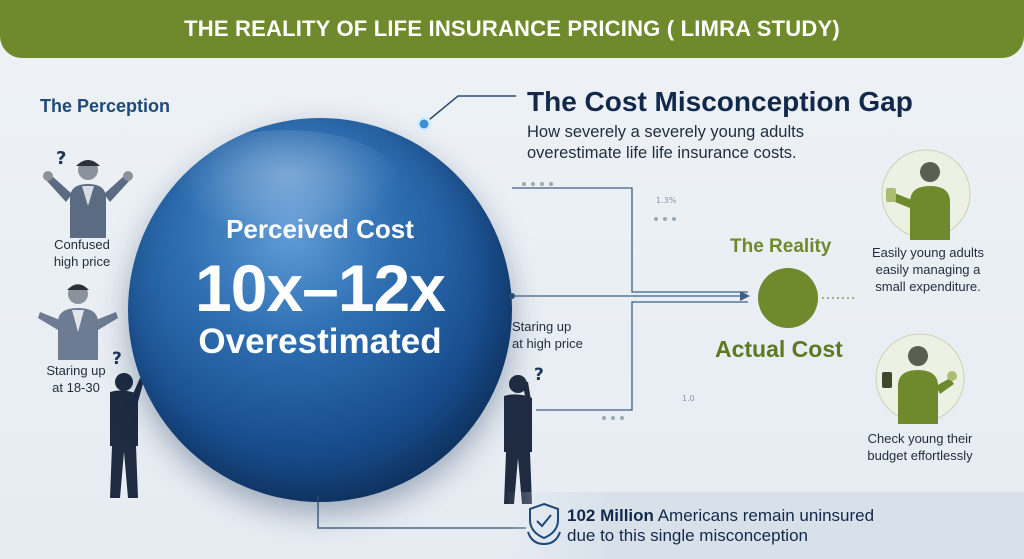  What do you see at coordinates (524, 434) in the screenshot?
I see `silhouette-person-middle: ?` at bounding box center [524, 434].